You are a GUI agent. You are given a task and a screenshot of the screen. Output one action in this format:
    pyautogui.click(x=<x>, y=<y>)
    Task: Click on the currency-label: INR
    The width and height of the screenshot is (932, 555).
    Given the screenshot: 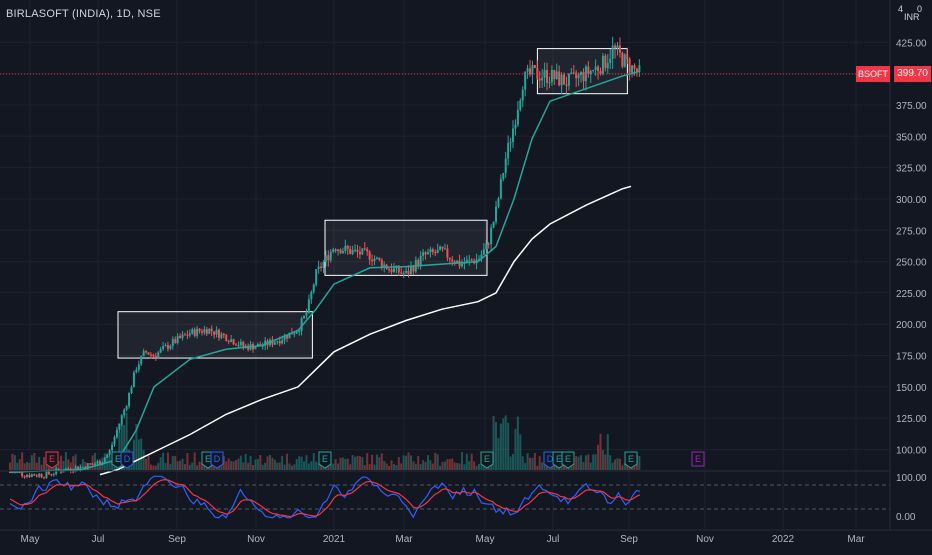 What is the action you would take?
    pyautogui.click(x=912, y=17)
    